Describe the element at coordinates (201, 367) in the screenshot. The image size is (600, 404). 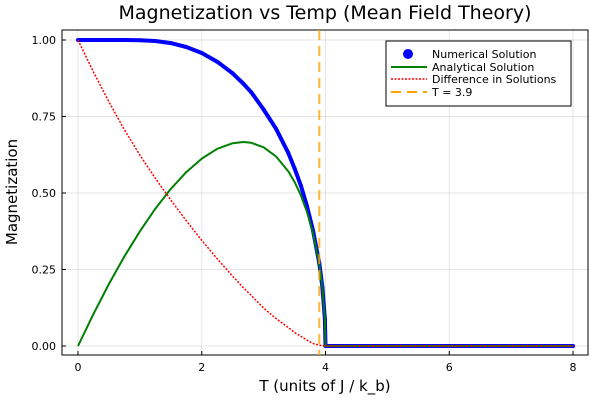
I see `x-tick-label: 2` at that location.